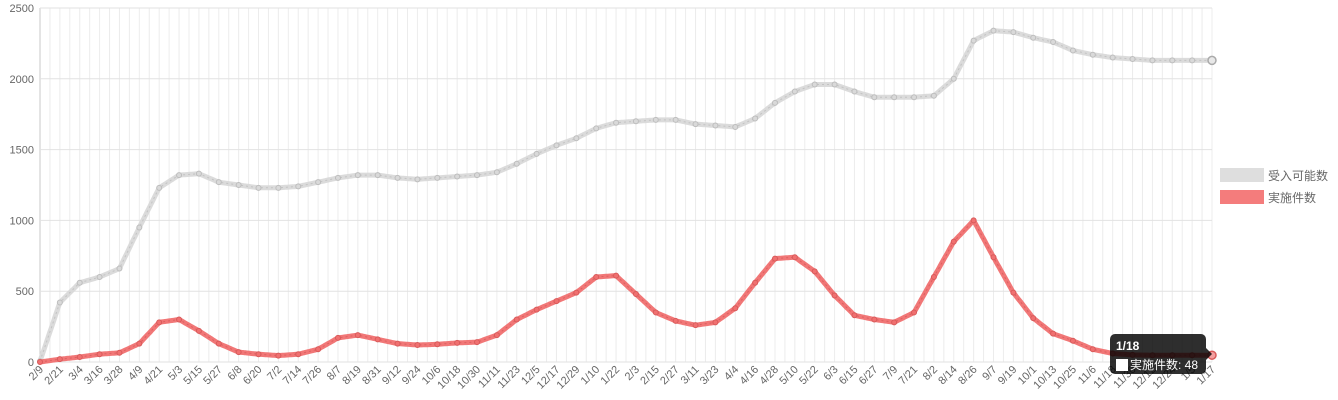 This screenshot has height=400, width=1338. I want to click on capacity-end-point, so click(1212, 60).